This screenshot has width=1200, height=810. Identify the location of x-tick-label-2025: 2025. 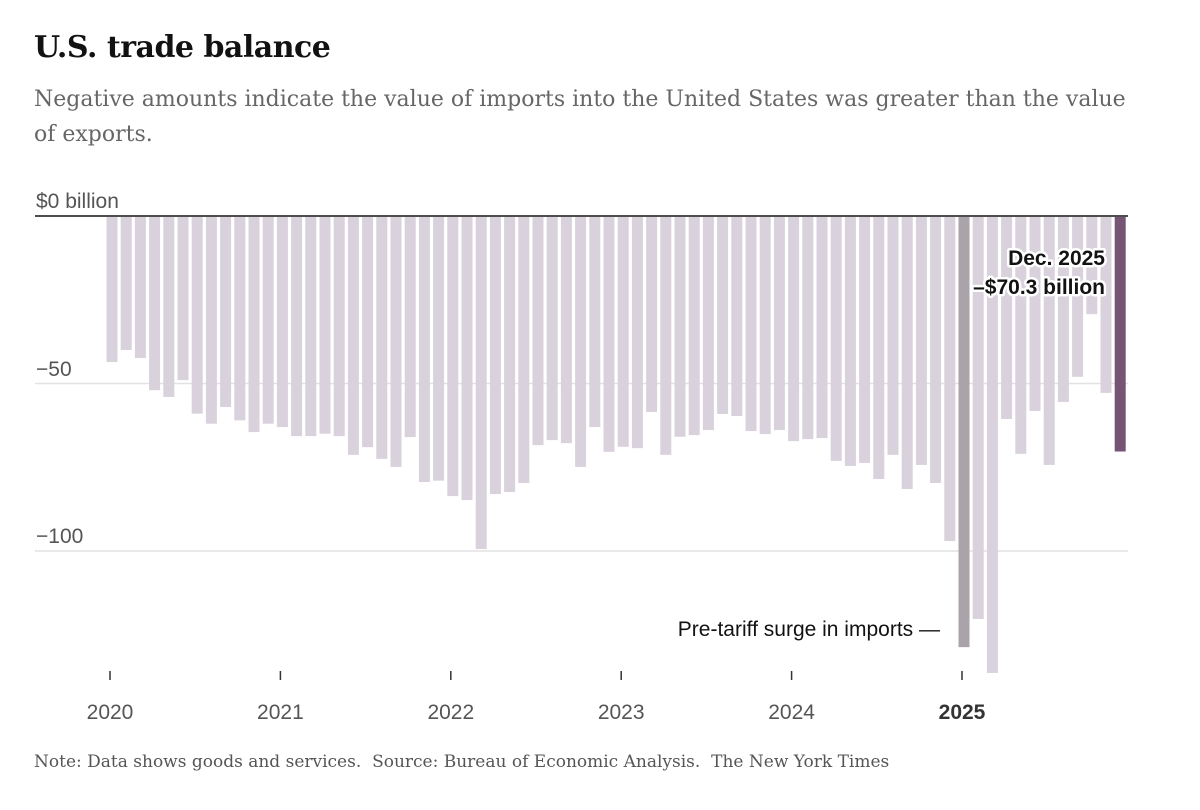
(962, 712).